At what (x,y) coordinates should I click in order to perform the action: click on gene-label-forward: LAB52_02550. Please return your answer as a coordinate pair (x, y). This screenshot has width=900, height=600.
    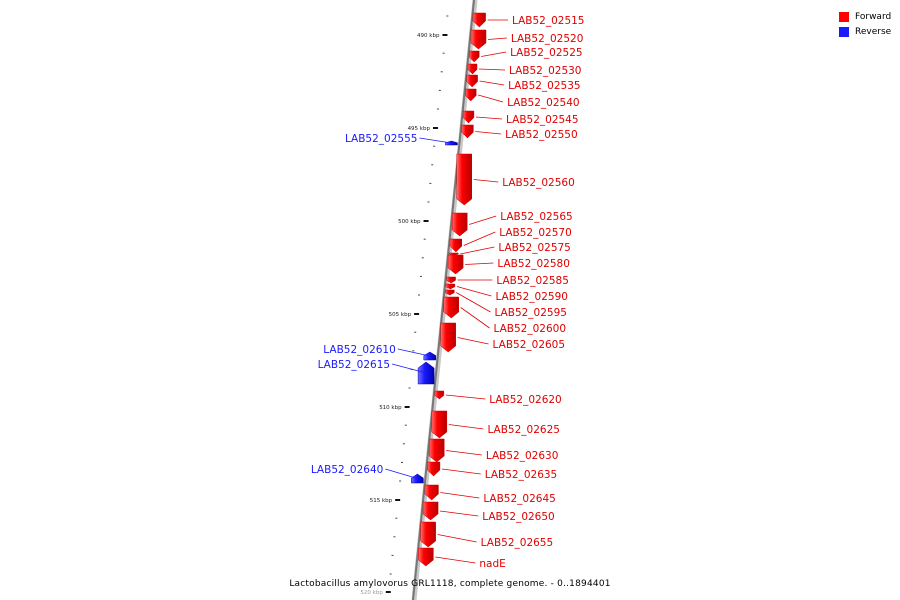
    Looking at the image, I should click on (541, 135).